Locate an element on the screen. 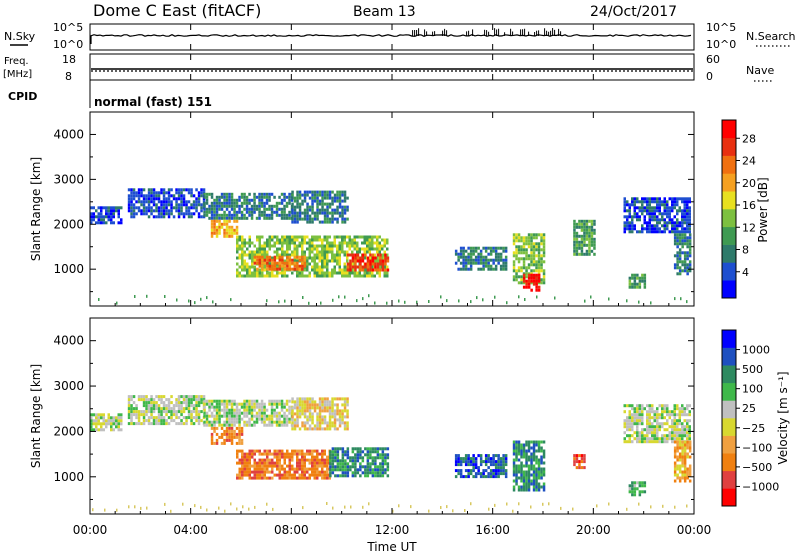 Image resolution: width=800 pixels, height=554 pixels. nsky-strip: N.Sky 10^5 10^0 10^5 10^0 N.Search is located at coordinates (400, 36).